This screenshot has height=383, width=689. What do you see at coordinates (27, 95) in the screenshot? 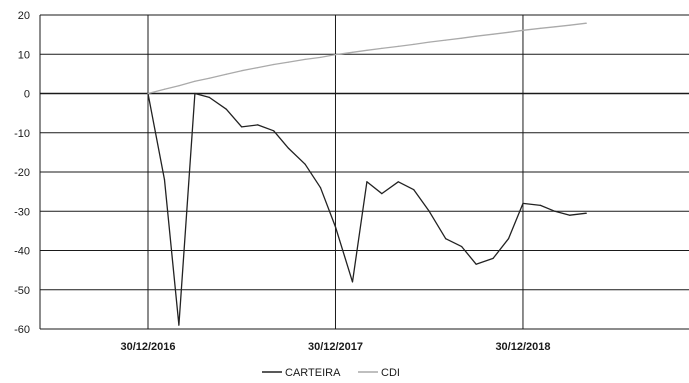
I see `y-tick-label: 0` at bounding box center [27, 95].